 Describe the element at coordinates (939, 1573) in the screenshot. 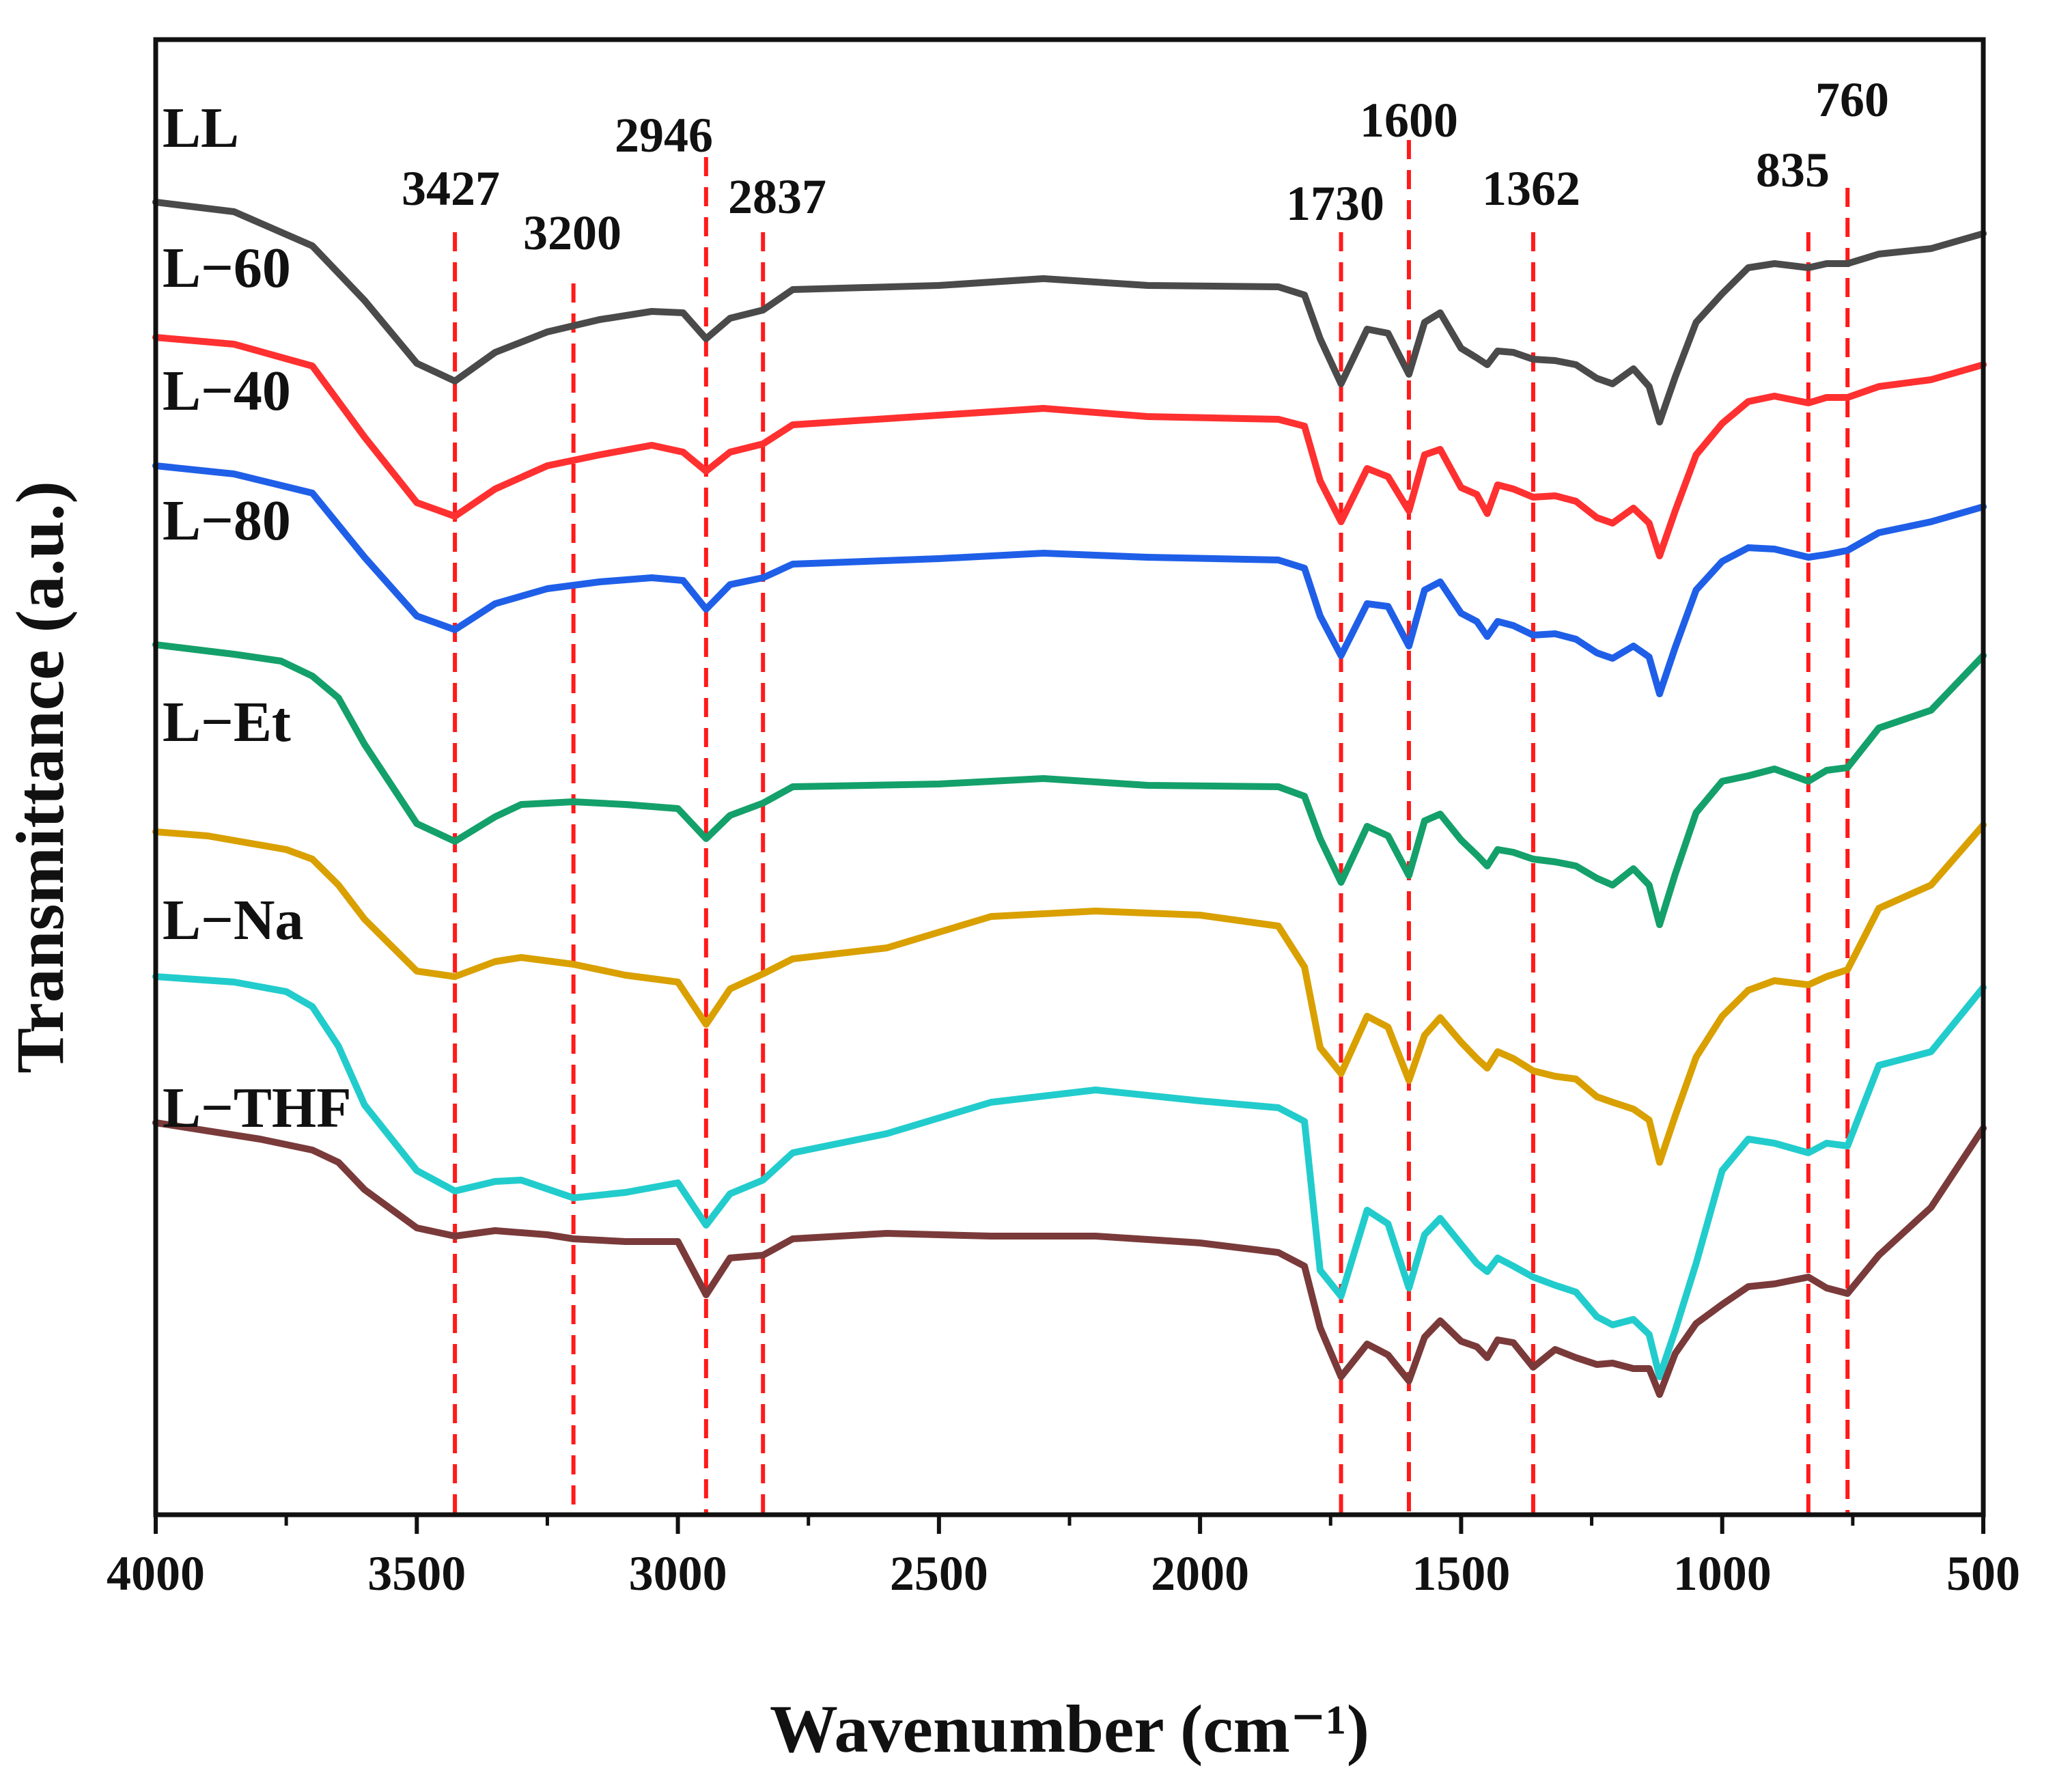

I see `x-tick-label-2500: 2500` at that location.